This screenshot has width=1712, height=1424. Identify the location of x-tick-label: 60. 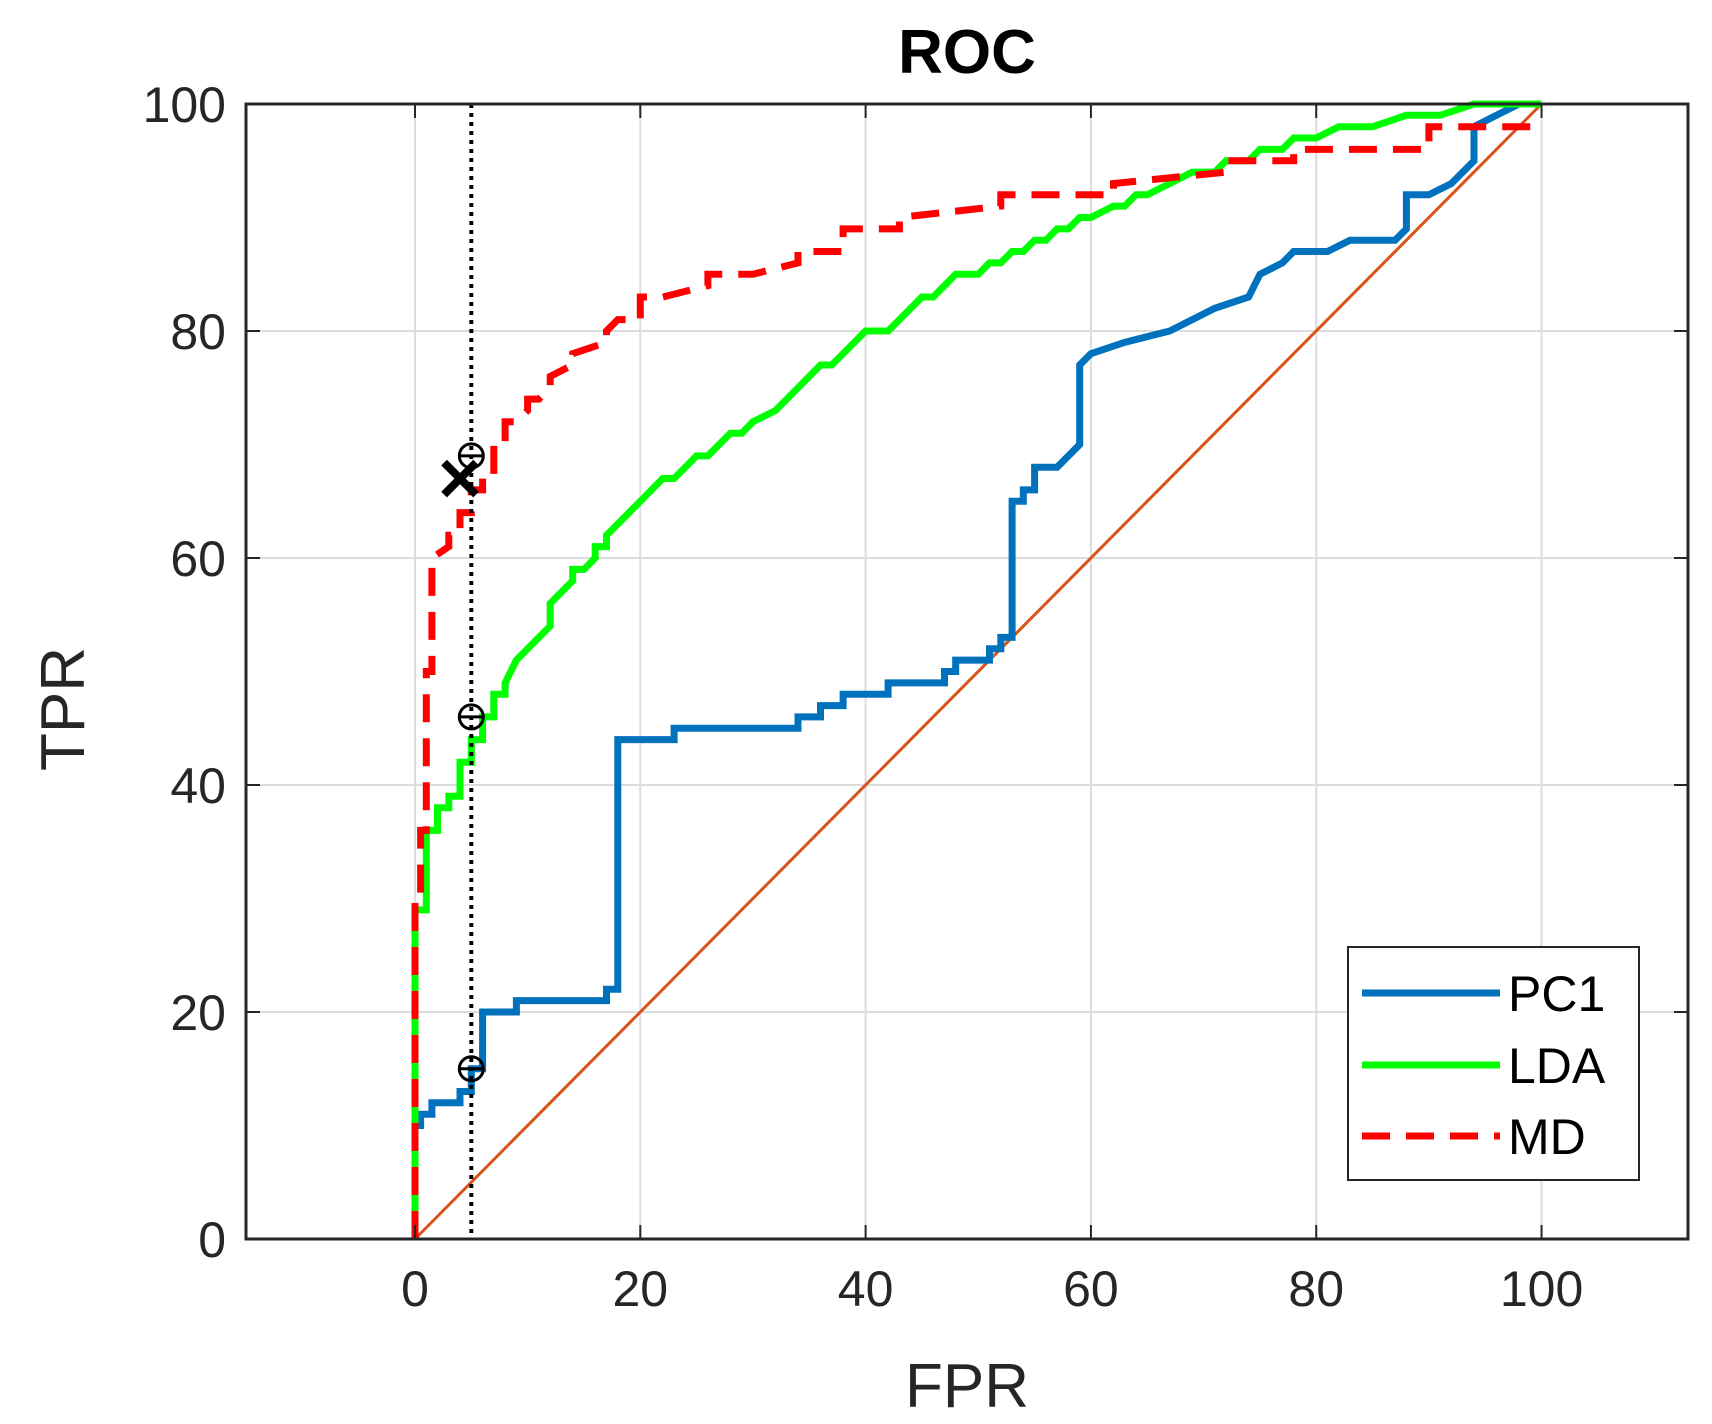
(1091, 1289).